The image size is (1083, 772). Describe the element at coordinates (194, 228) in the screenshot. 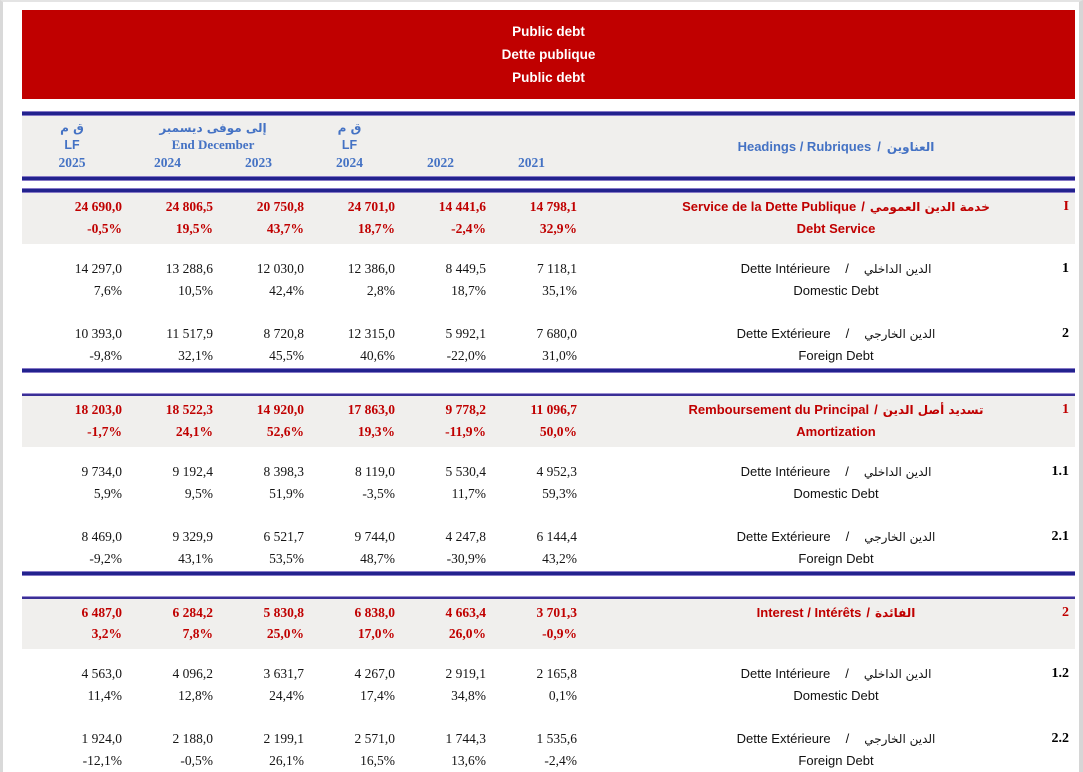

I see `pct-cell: 19,5%` at that location.